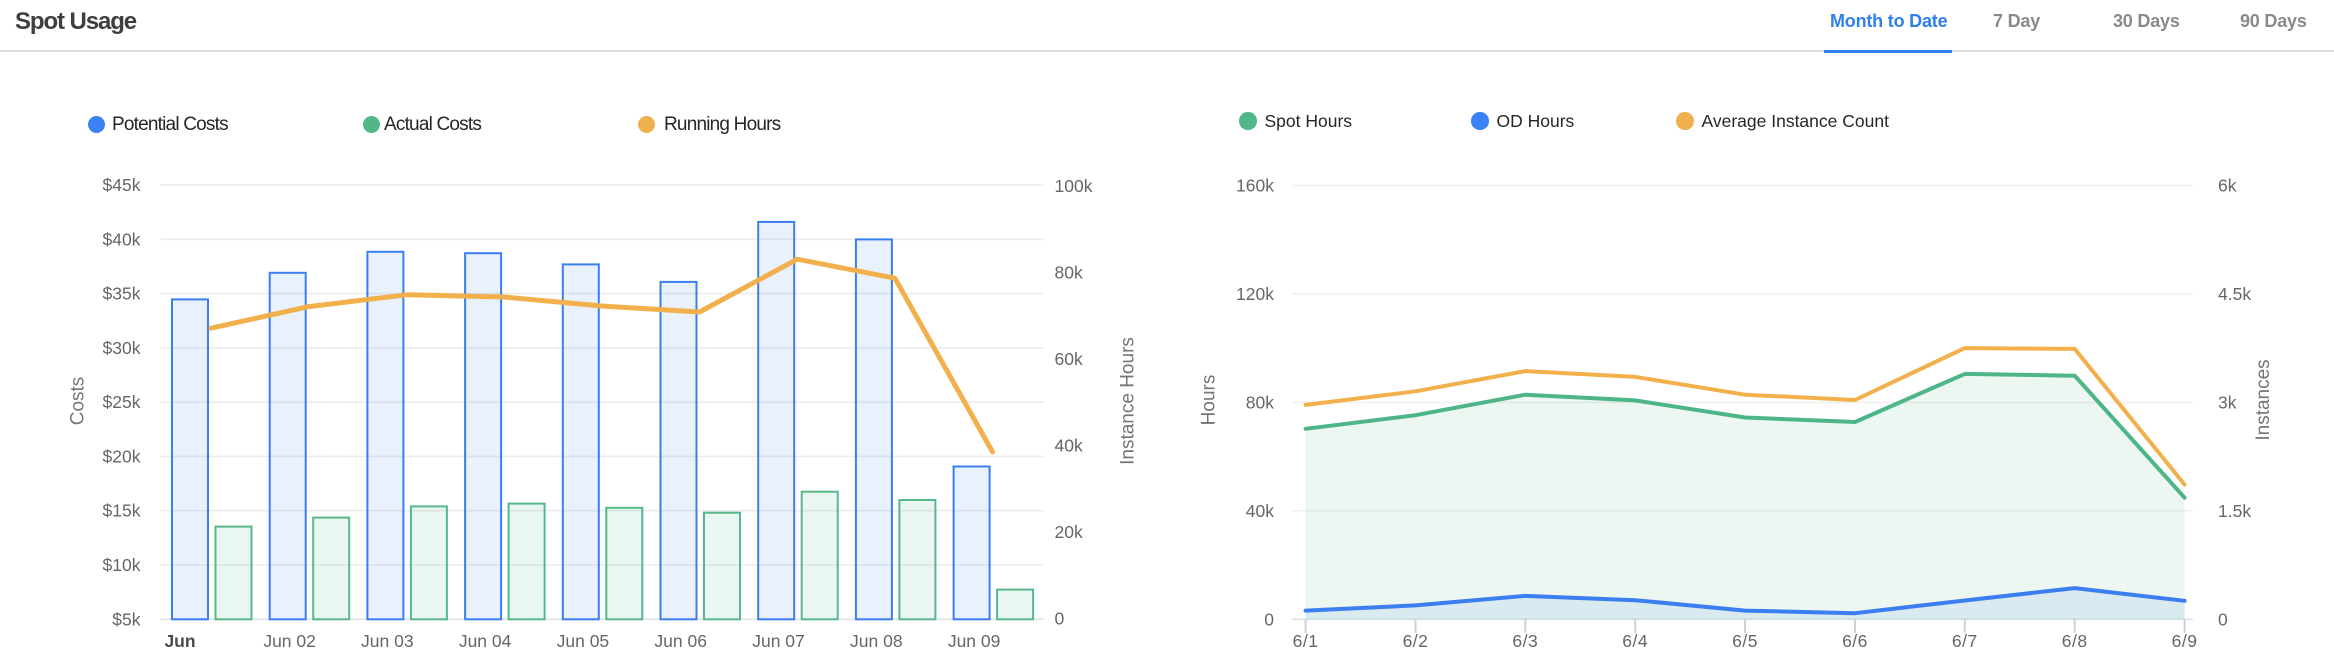 The height and width of the screenshot is (672, 2334). Describe the element at coordinates (122, 348) in the screenshot. I see `svg-text: $30k` at that location.